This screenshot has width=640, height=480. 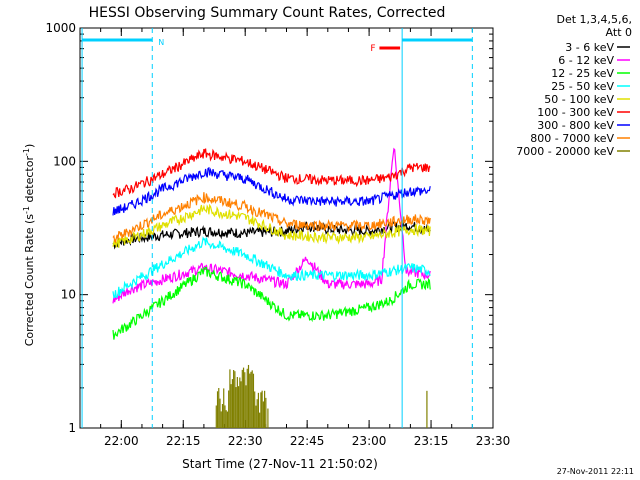 I want to click on y-axis-label: Corrected Count Rate (s-1 detector-1), so click(x=29, y=245).